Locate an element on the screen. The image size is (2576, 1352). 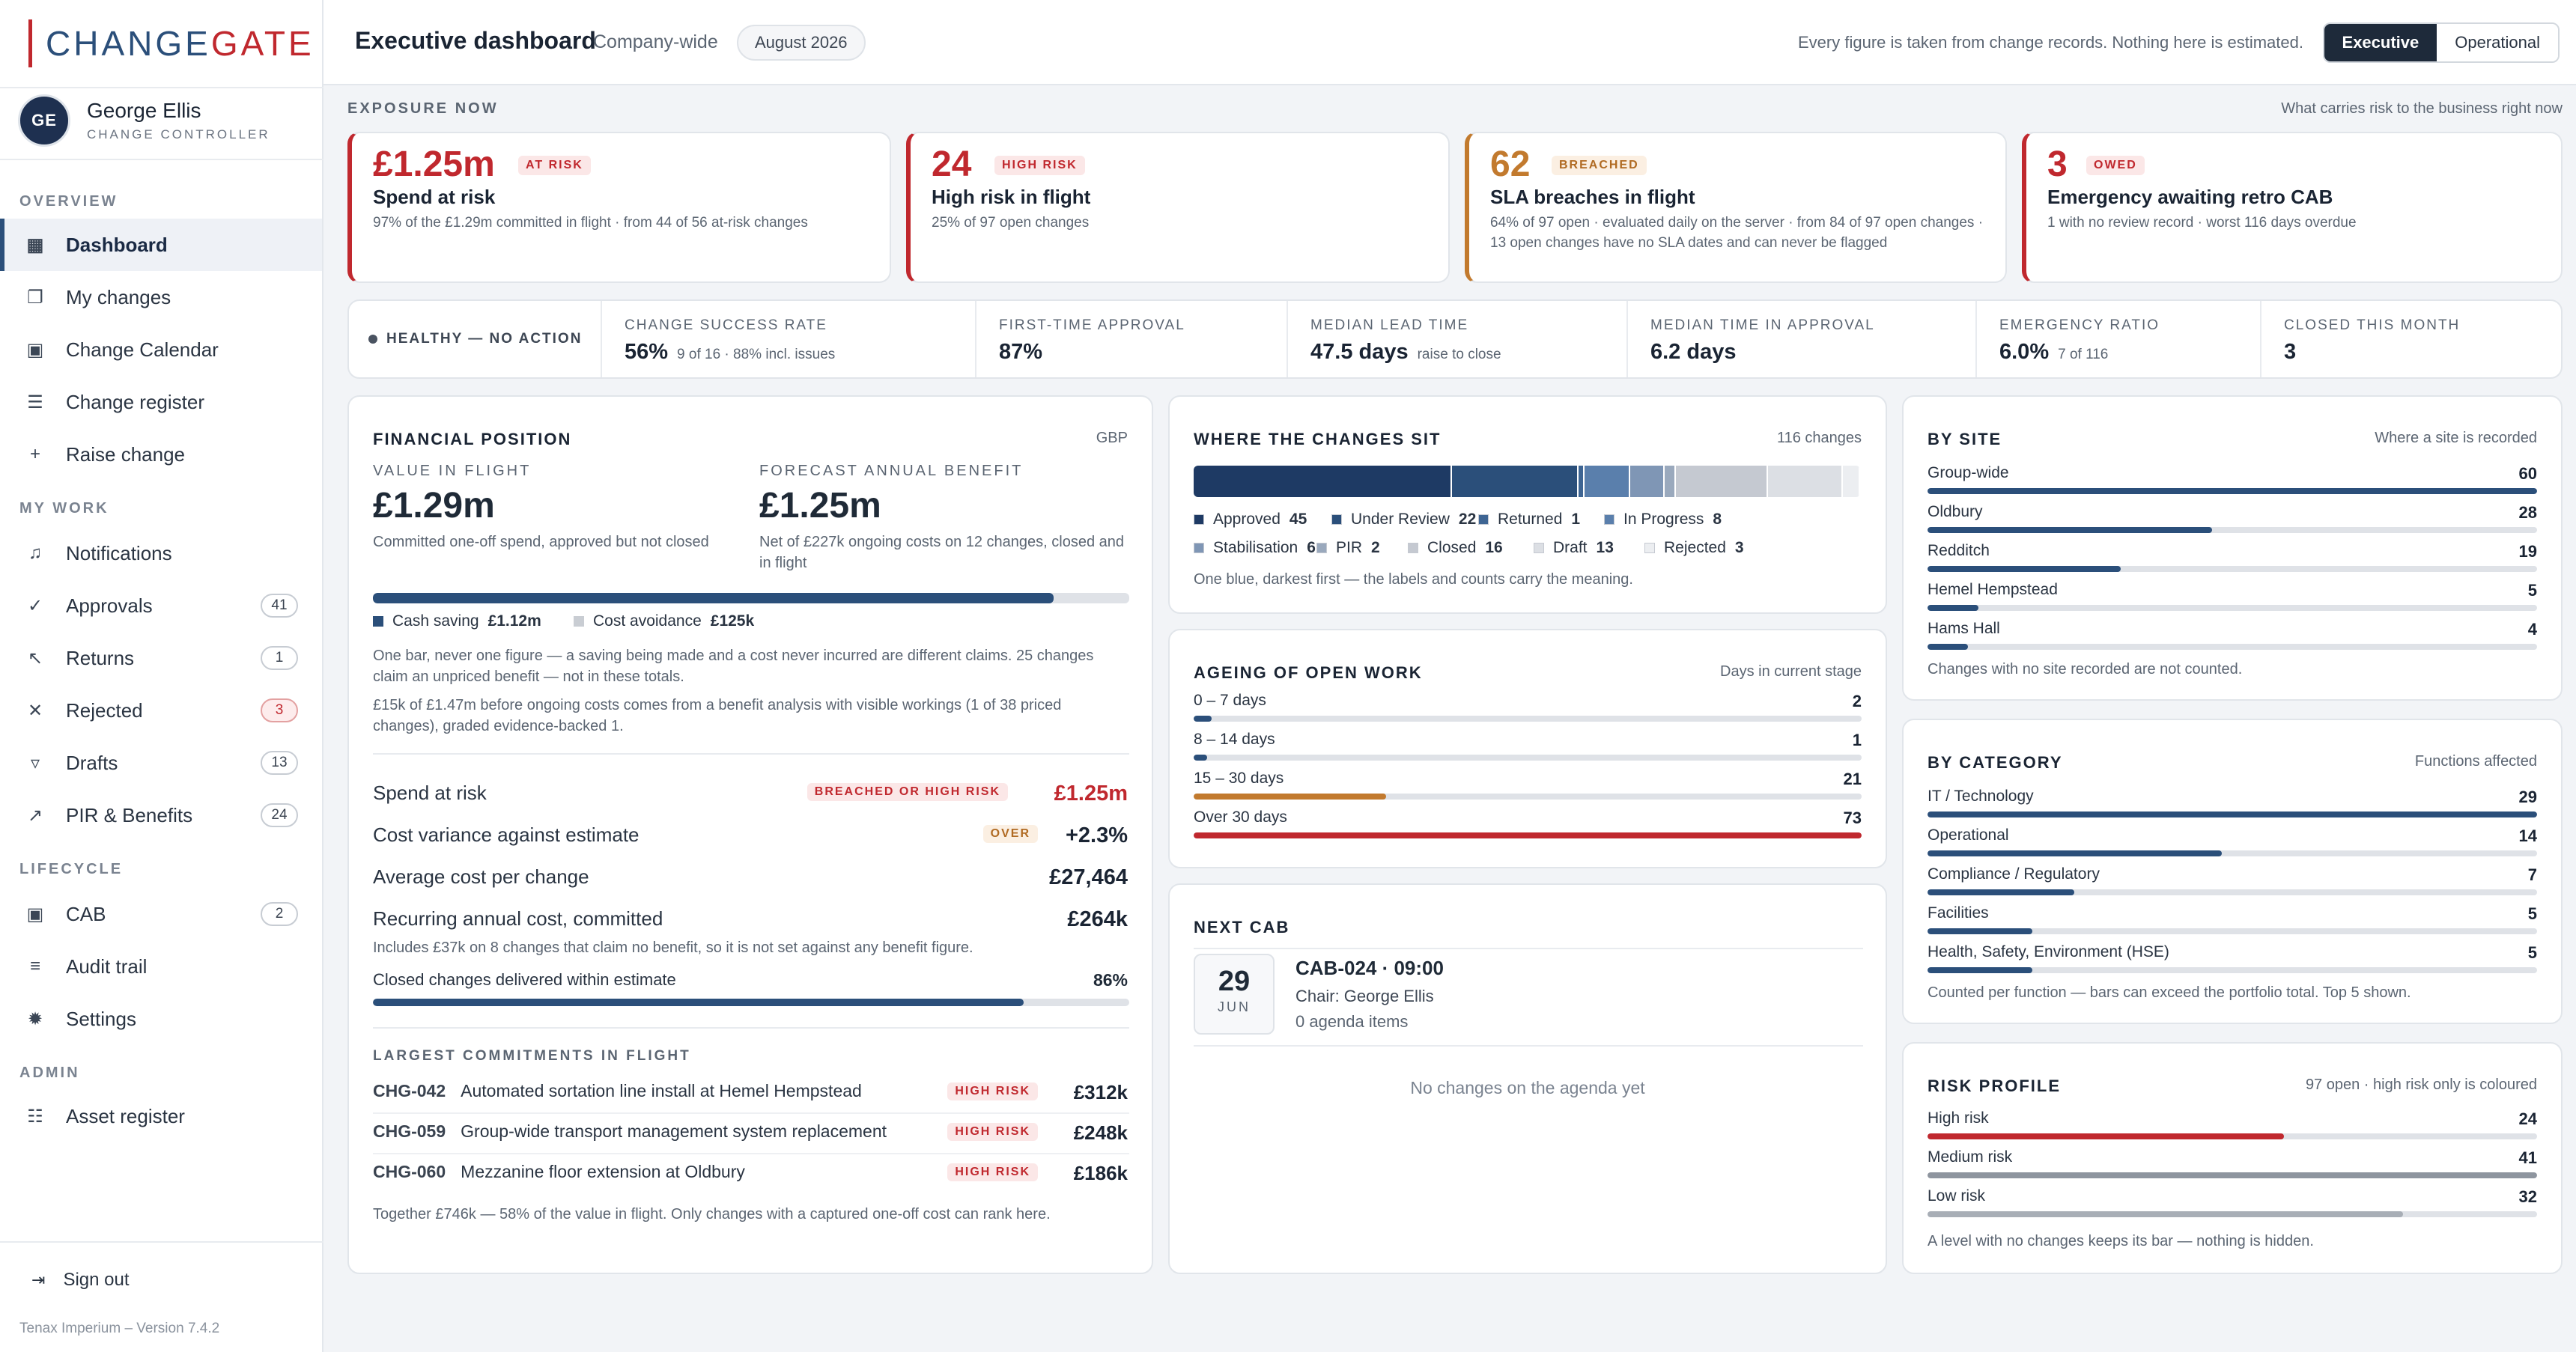
sidebar-item-returns: ↖ Returns 1 is located at coordinates (161, 658).